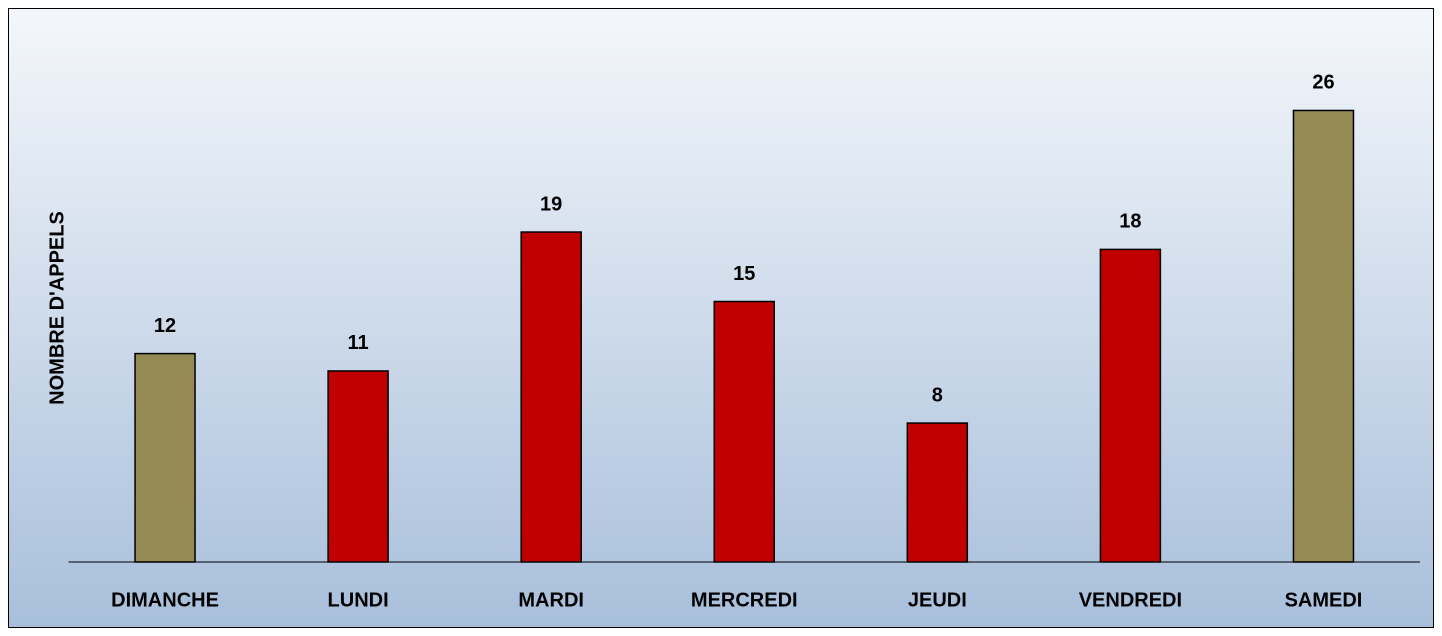 This screenshot has height=636, width=1442. I want to click on value-label: 11, so click(358, 343).